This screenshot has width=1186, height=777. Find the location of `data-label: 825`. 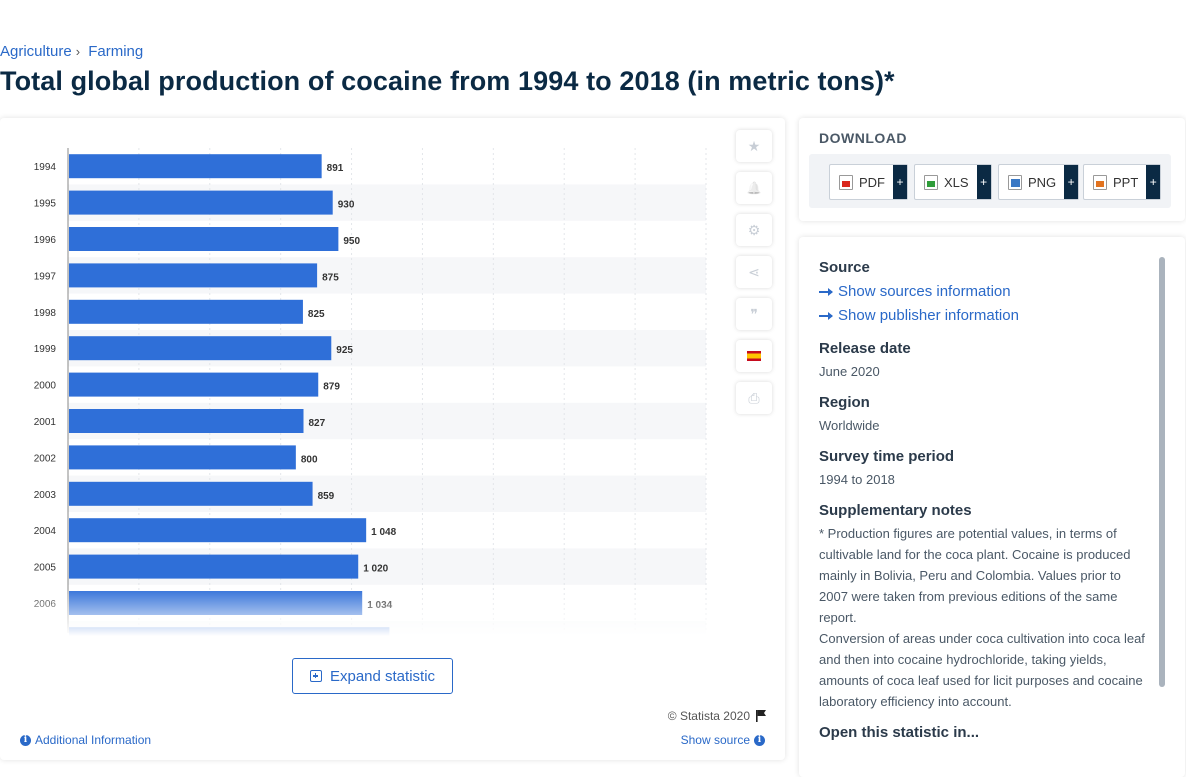

data-label: 825 is located at coordinates (316, 314).